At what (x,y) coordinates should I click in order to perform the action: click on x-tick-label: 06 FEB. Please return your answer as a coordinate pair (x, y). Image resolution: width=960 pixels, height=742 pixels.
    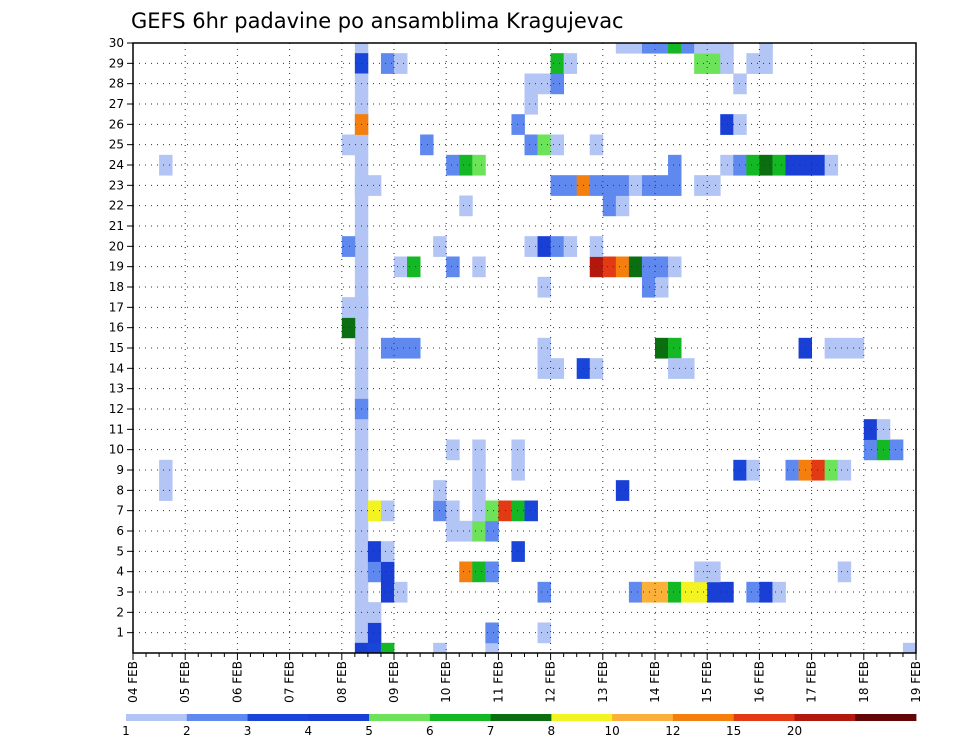
    Looking at the image, I should click on (237, 682).